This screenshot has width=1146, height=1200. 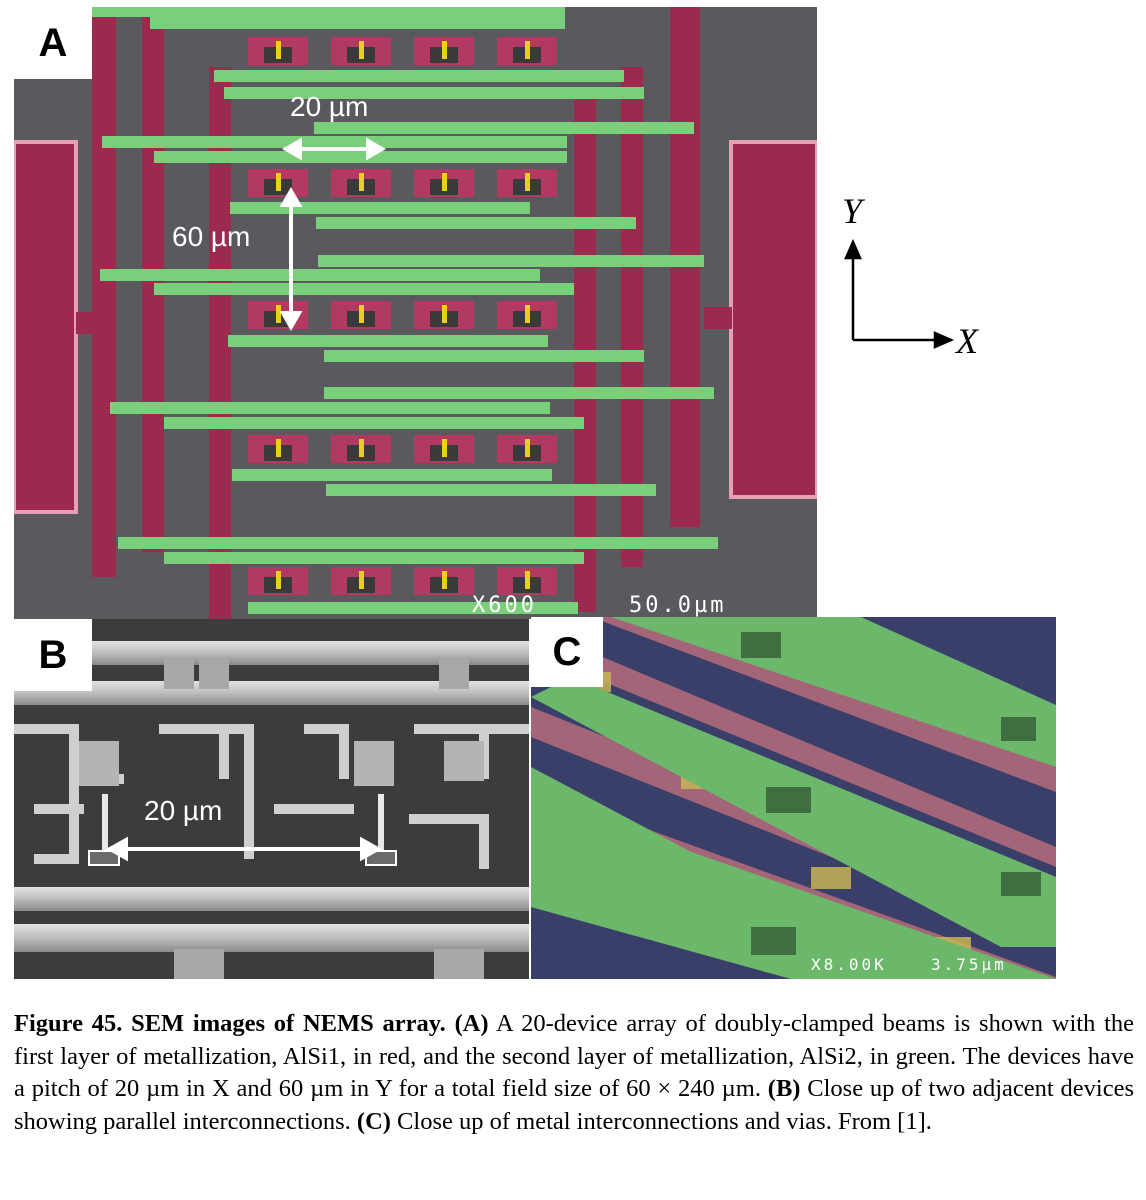 I want to click on panel-b-x-scale: 20 µm, so click(x=183, y=810).